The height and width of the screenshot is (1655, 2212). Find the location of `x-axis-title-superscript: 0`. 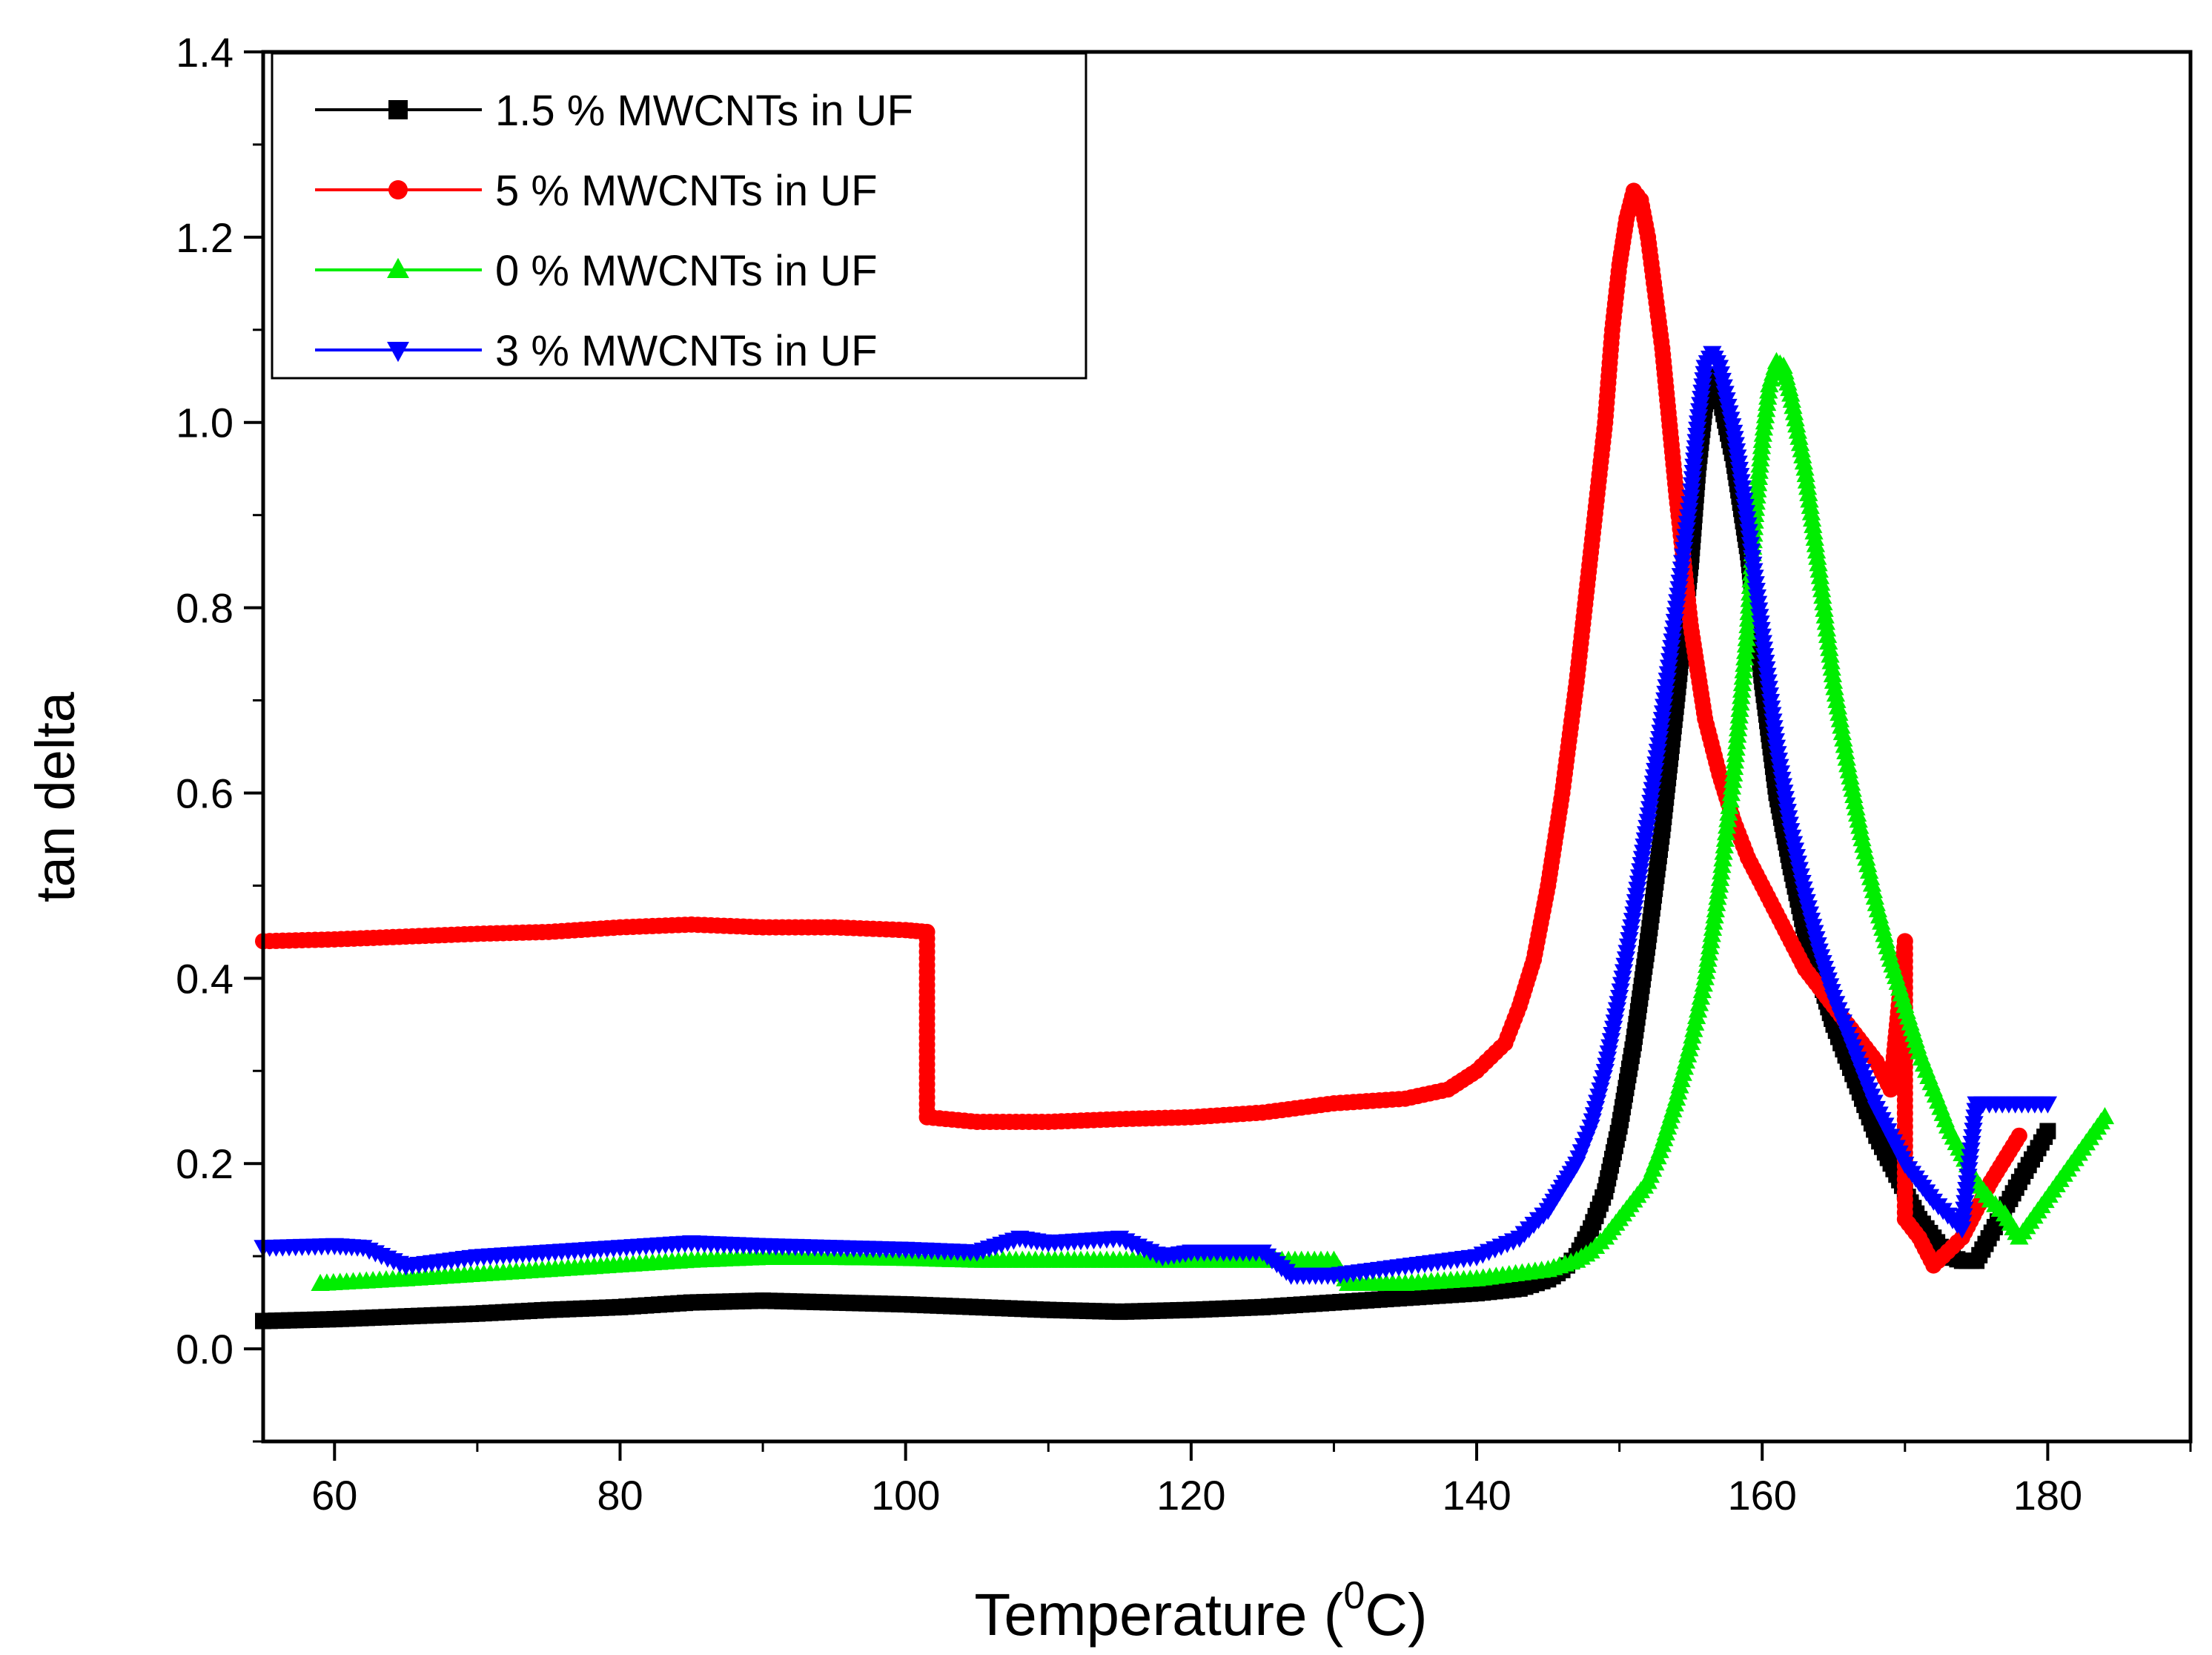

x-axis-title-superscript: 0 is located at coordinates (1354, 1596).